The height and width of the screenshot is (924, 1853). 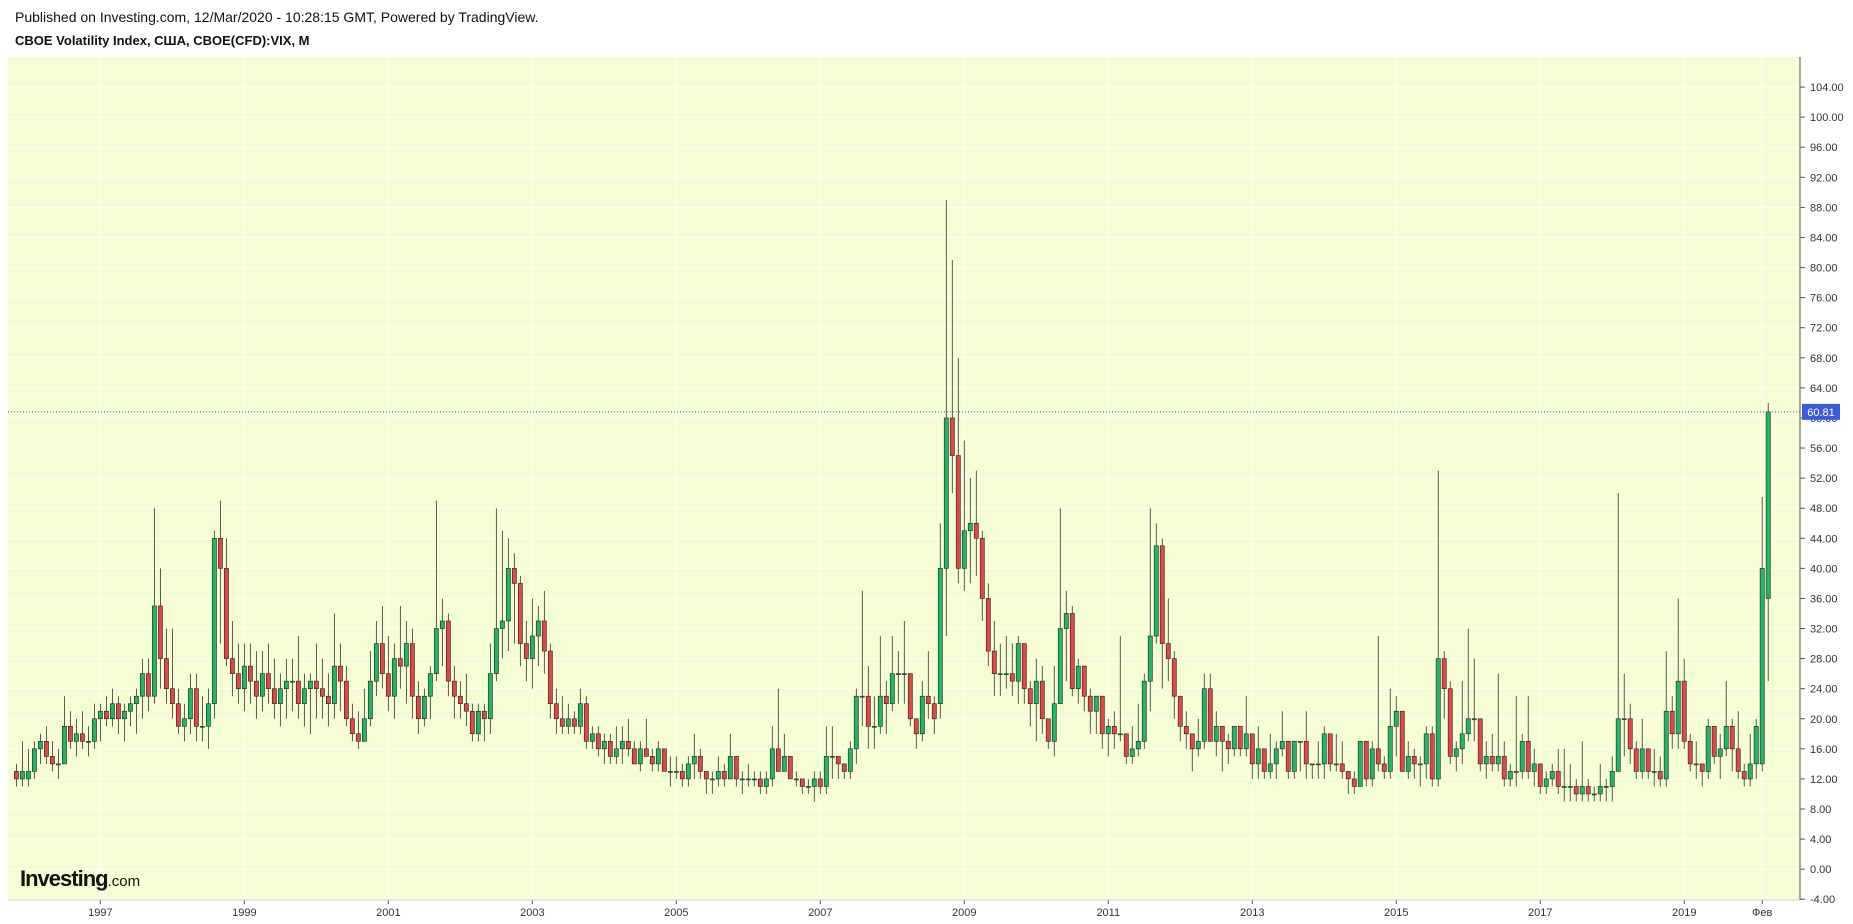 What do you see at coordinates (1824, 479) in the screenshot?
I see `y-tick-label: 52.00` at bounding box center [1824, 479].